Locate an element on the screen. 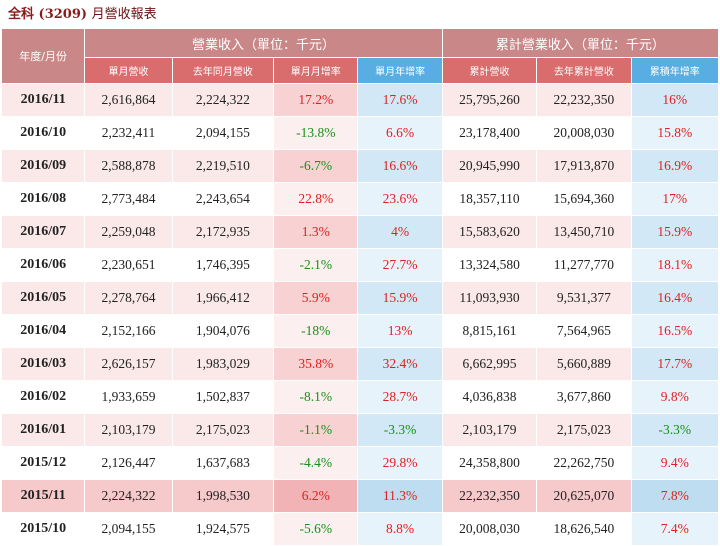 The height and width of the screenshot is (546, 720). revenue-cell: 2,152,166 is located at coordinates (128, 331).